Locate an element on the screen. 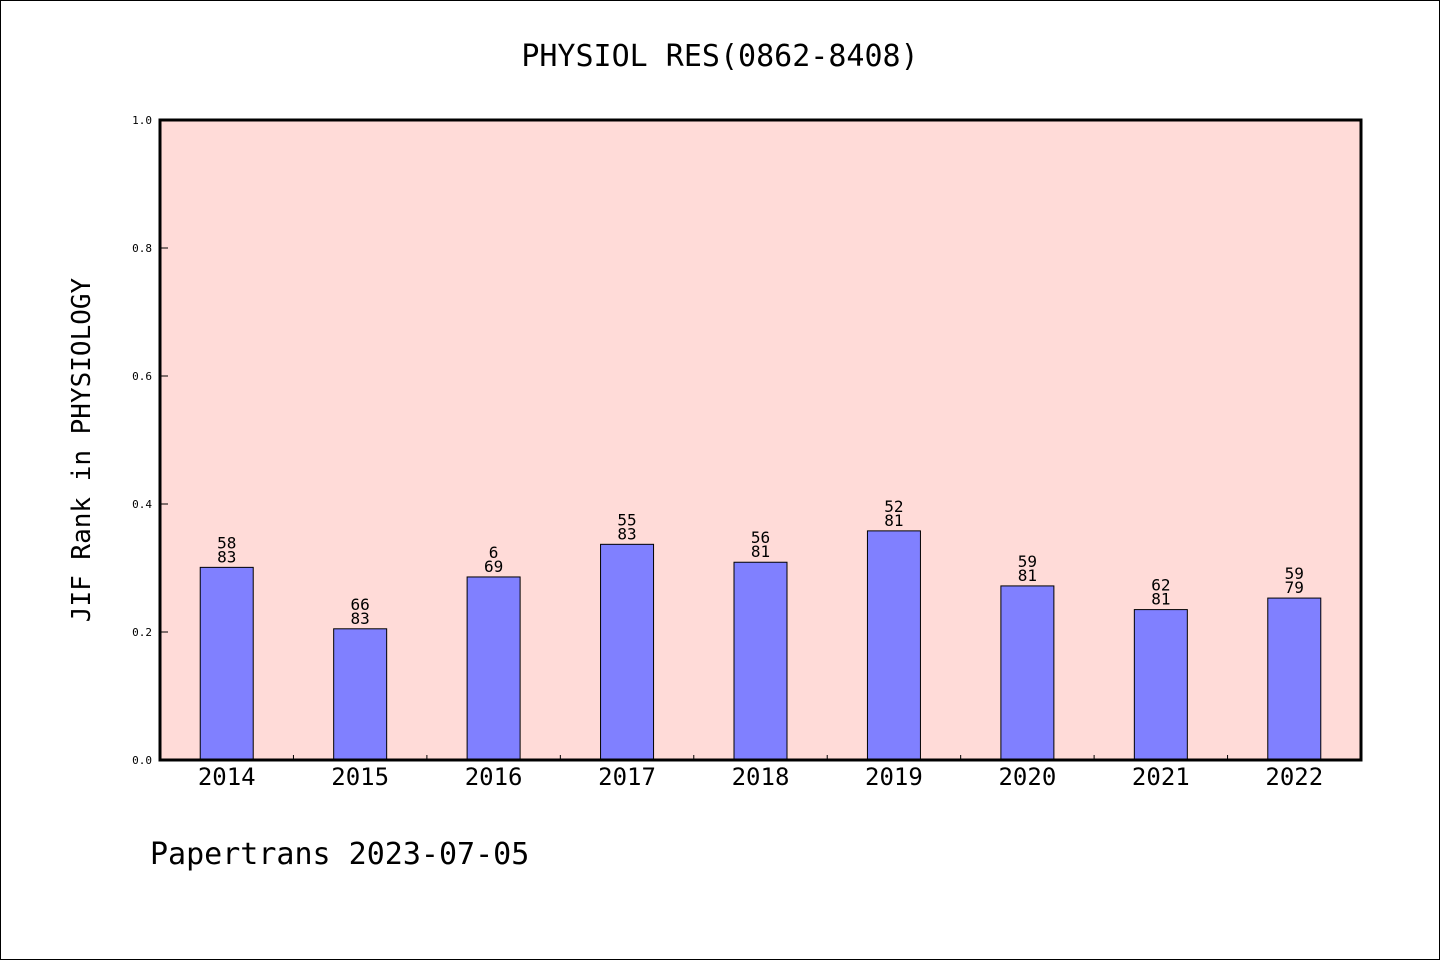  x-axis: 2014 2015 2016 2017 2018 2019 2020 2021 2022 is located at coordinates (760, 773).